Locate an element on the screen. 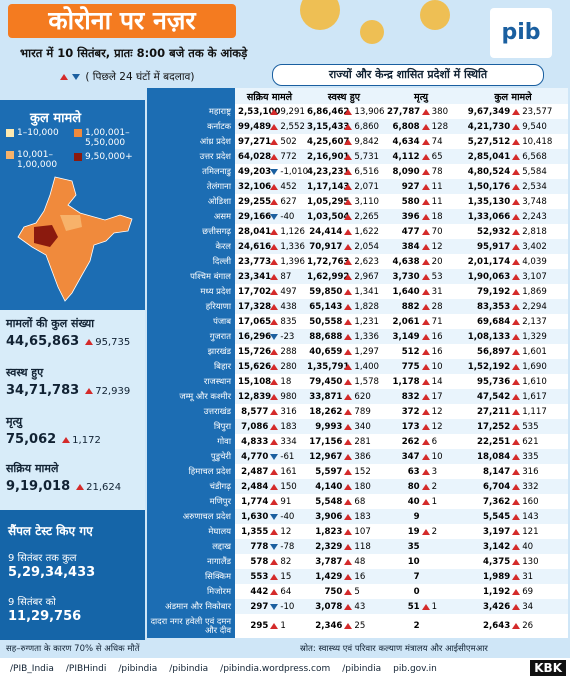  cell-value: 372 is located at coordinates (410, 411).